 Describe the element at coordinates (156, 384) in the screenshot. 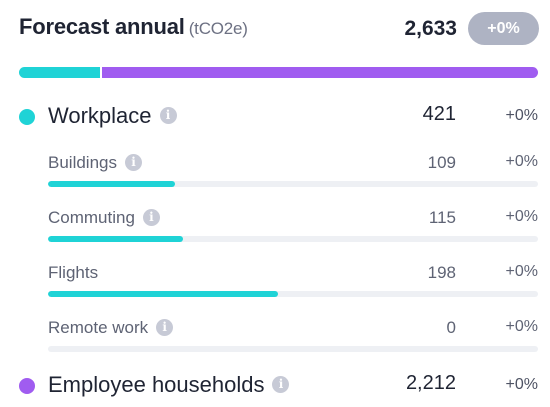

I see `group-households-label: Employee households` at that location.